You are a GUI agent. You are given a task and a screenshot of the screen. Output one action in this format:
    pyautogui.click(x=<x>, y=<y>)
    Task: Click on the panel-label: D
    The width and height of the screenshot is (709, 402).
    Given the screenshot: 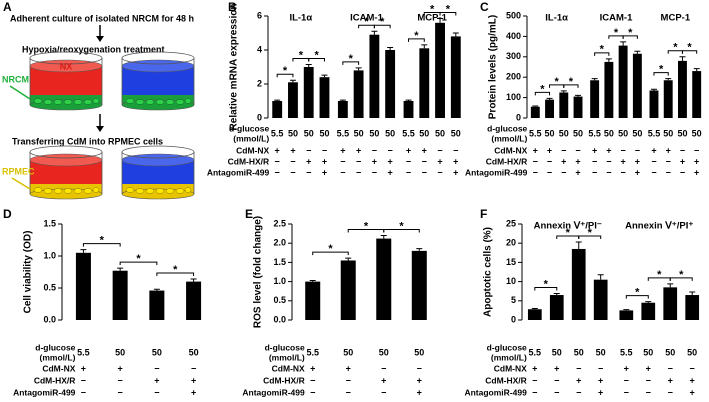 What is the action you would take?
    pyautogui.click(x=7, y=214)
    